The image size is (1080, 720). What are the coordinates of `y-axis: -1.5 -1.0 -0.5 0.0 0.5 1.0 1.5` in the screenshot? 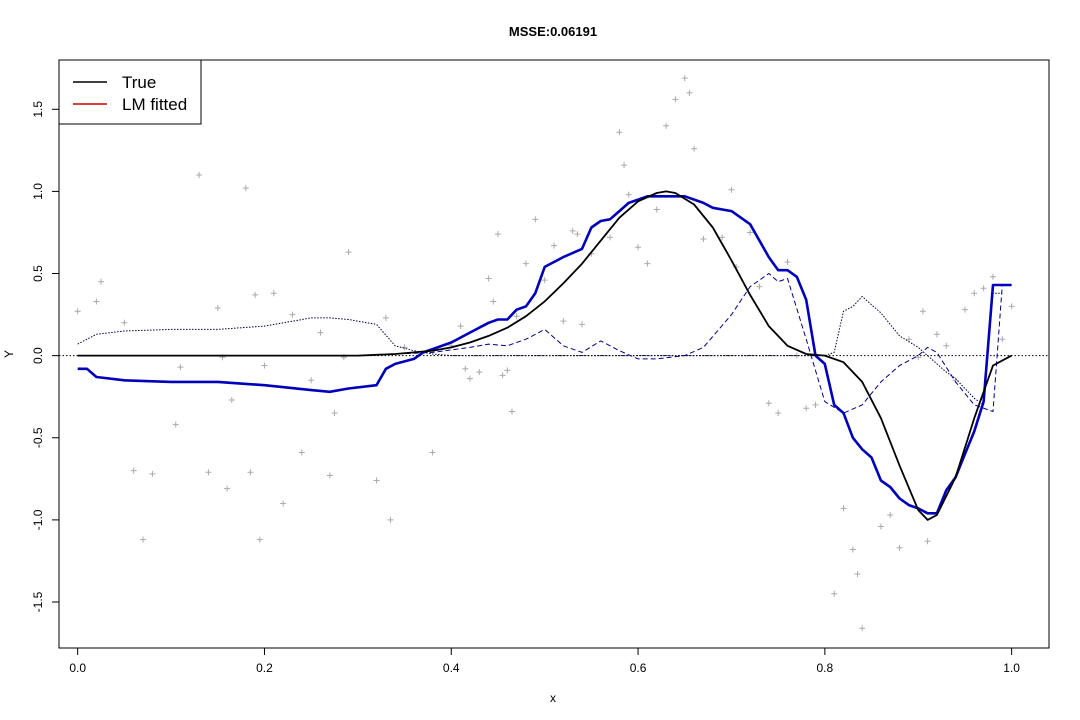 It's located at (45, 356).